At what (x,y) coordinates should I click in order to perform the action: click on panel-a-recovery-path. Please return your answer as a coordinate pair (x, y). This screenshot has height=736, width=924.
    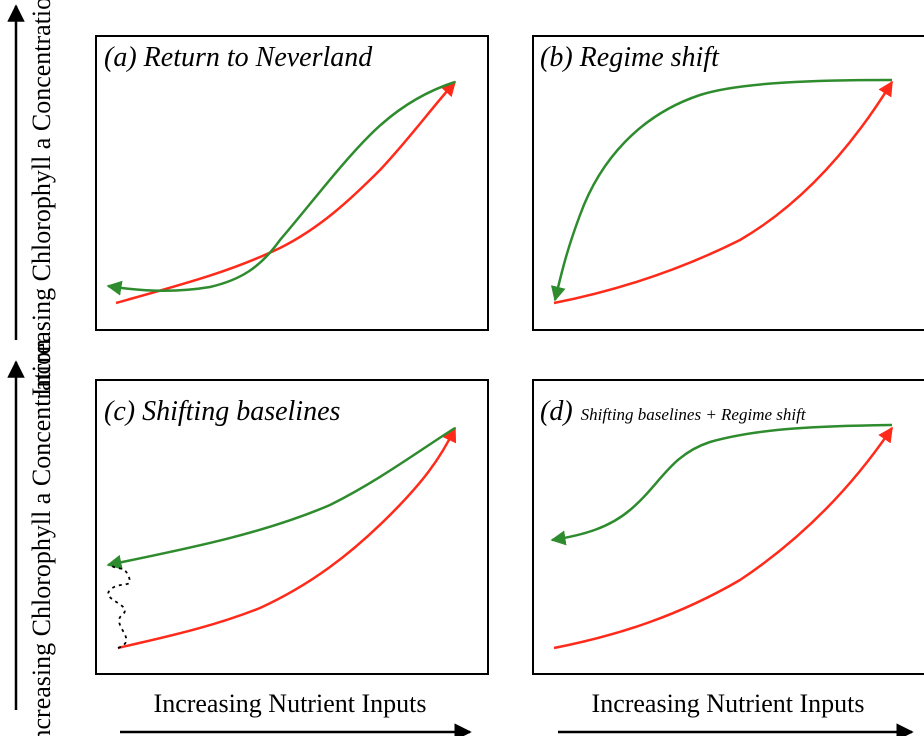
    Looking at the image, I should click on (281, 188).